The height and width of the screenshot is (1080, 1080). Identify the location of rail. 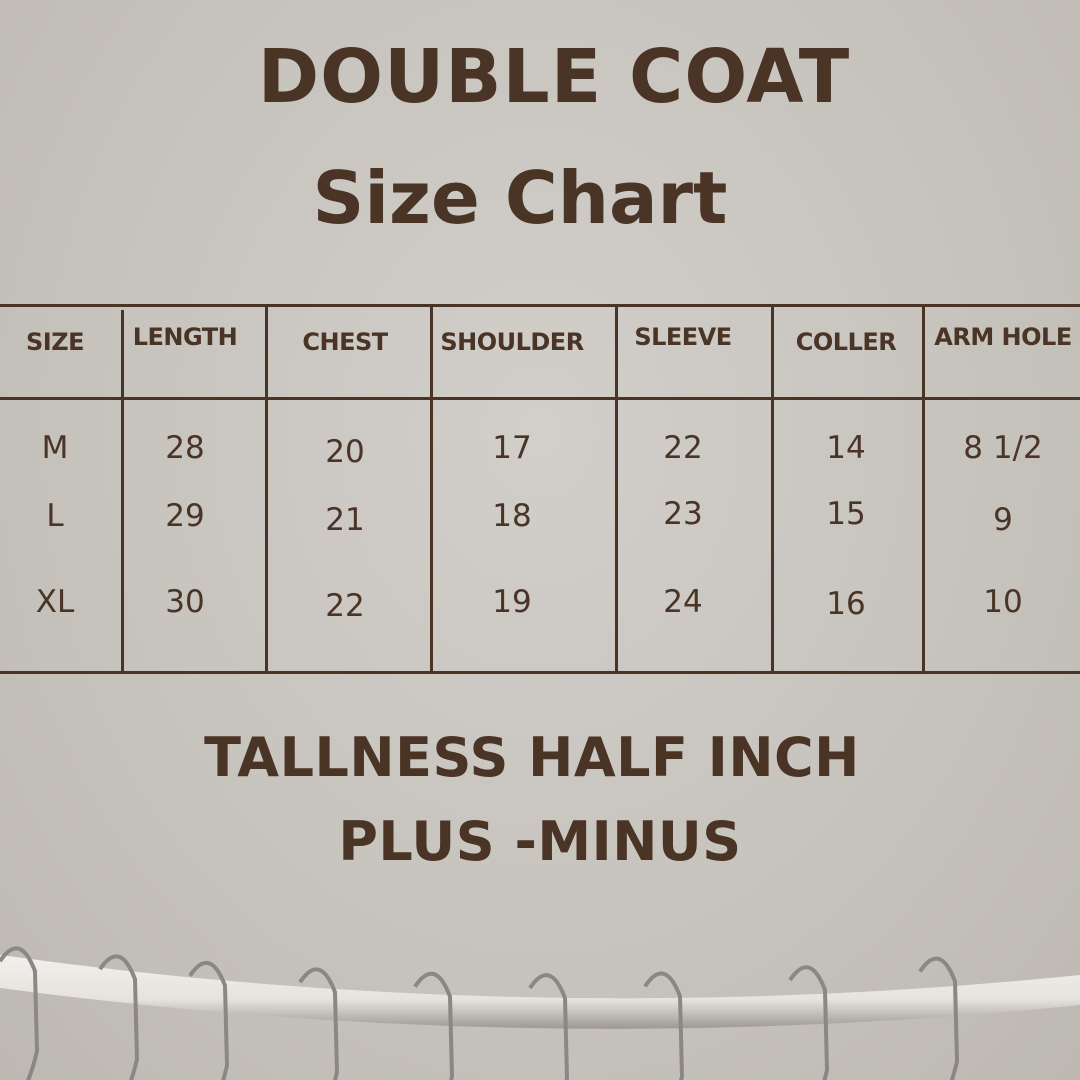
(540, 992).